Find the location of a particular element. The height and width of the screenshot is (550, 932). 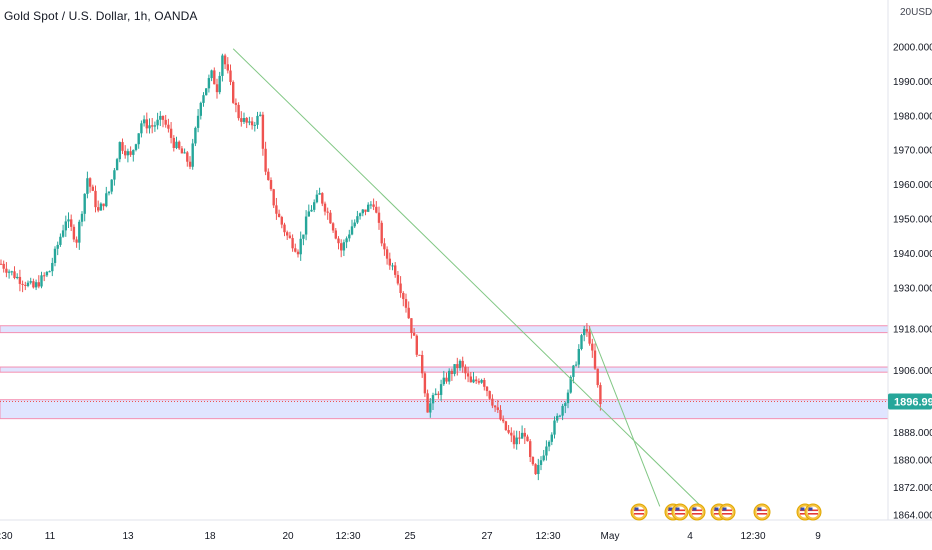

price-tick-label: 1970.000 is located at coordinates (912, 151).